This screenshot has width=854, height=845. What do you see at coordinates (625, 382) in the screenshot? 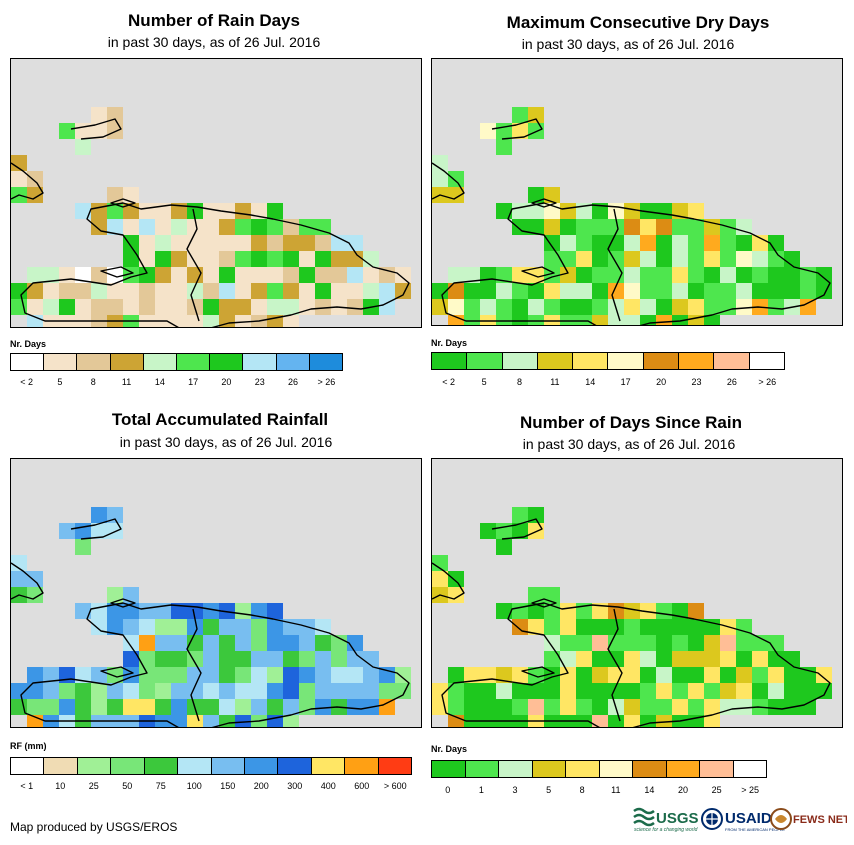
I see `legend-tick-label: 17` at bounding box center [625, 382].